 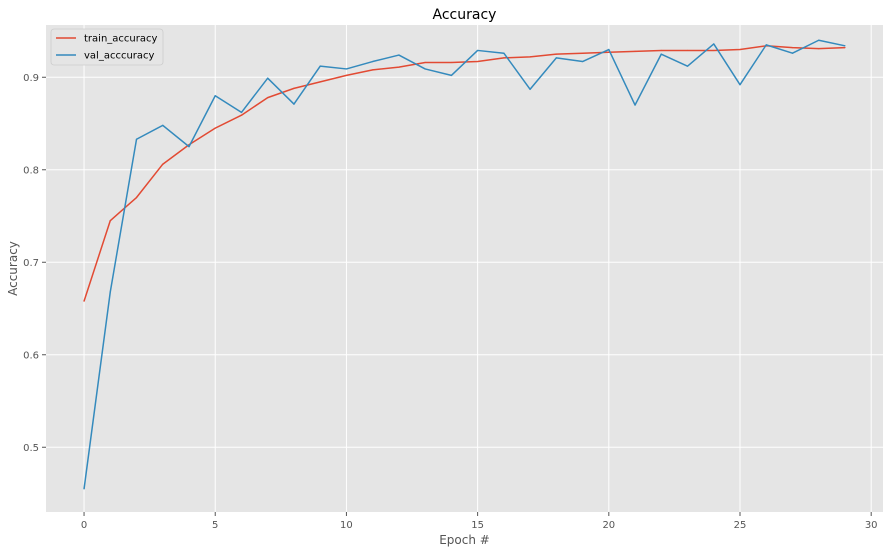 What do you see at coordinates (464, 540) in the screenshot?
I see `x-axis-label: Epoch #` at bounding box center [464, 540].